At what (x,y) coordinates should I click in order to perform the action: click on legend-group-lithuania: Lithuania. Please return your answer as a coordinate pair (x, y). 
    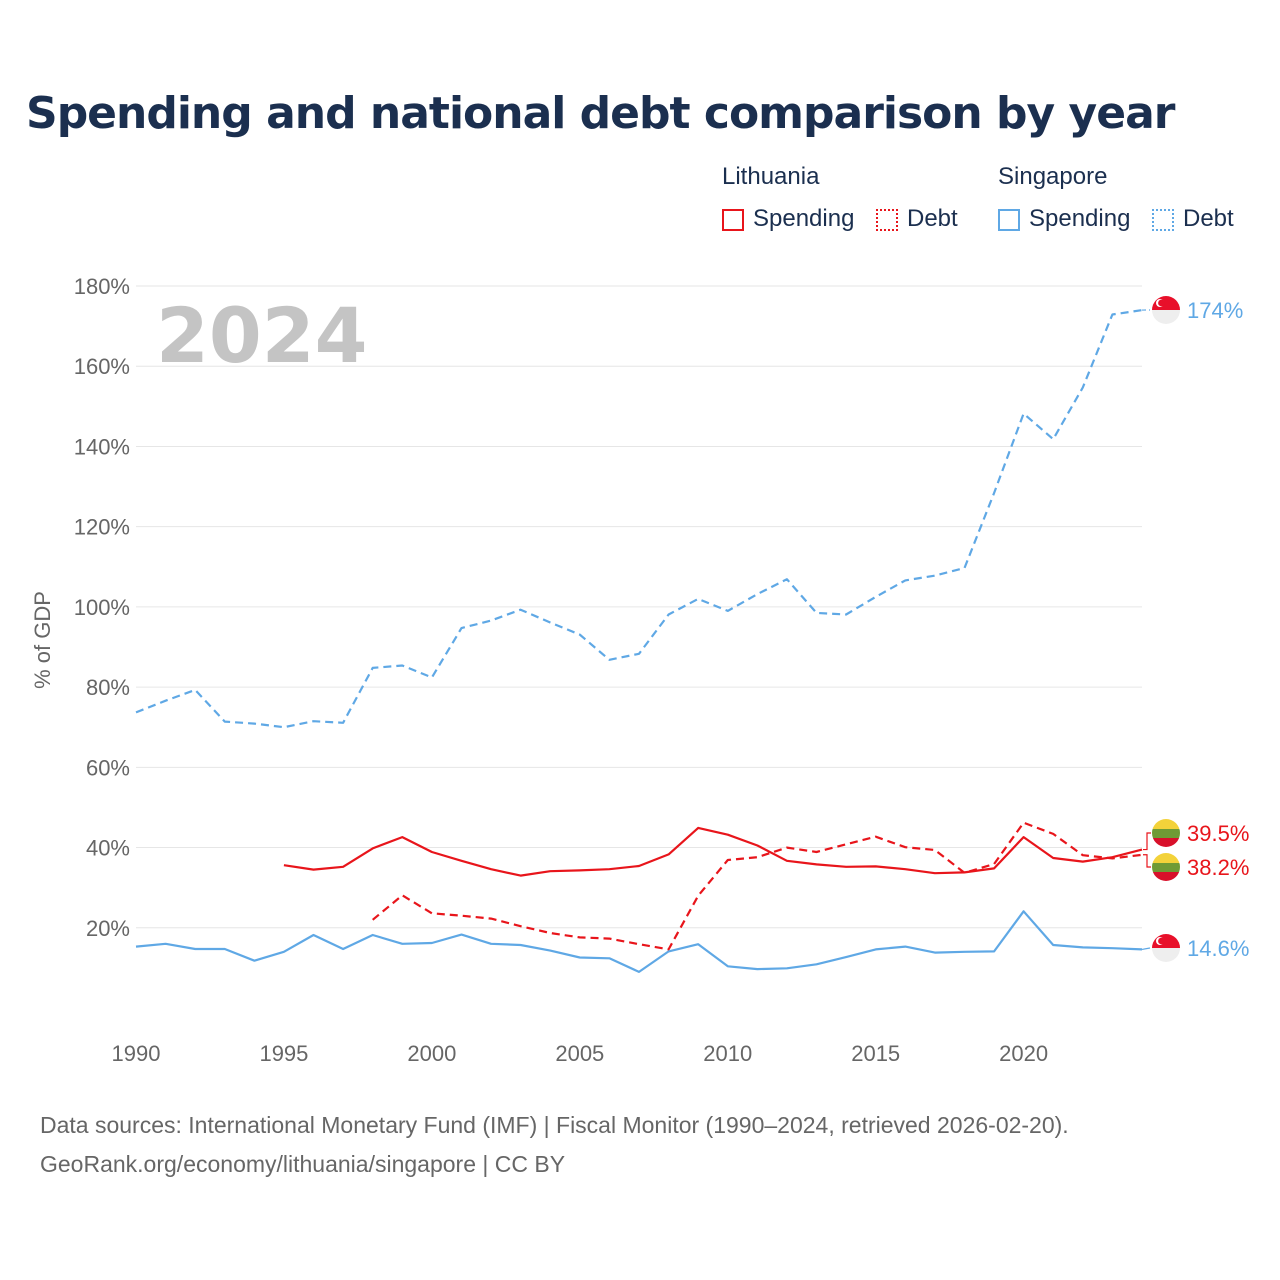
    Looking at the image, I should click on (771, 176).